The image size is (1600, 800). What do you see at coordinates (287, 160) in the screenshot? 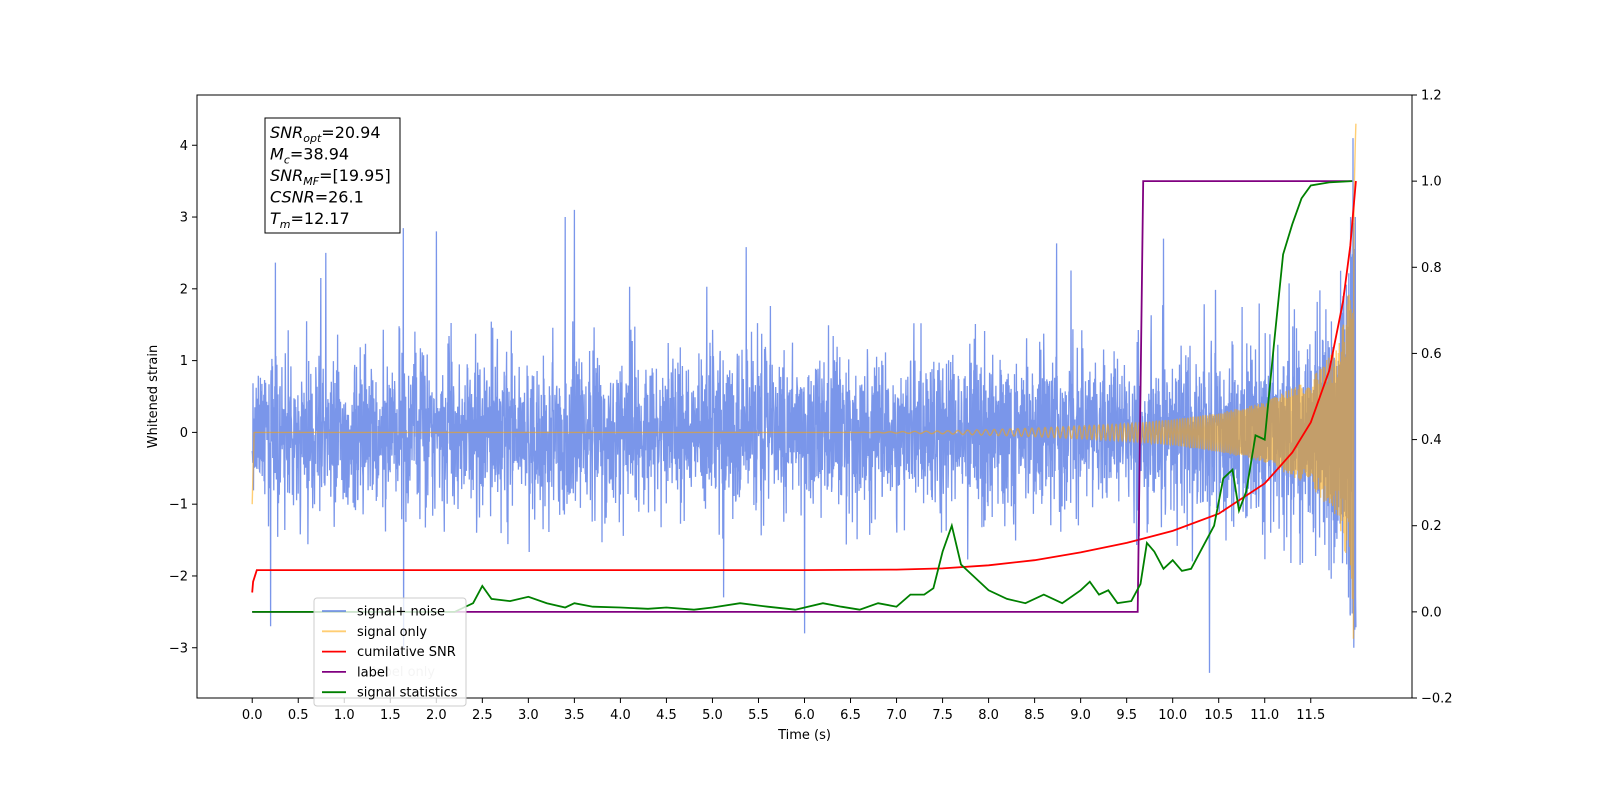
I see `annotation-subscript: c` at bounding box center [287, 160].